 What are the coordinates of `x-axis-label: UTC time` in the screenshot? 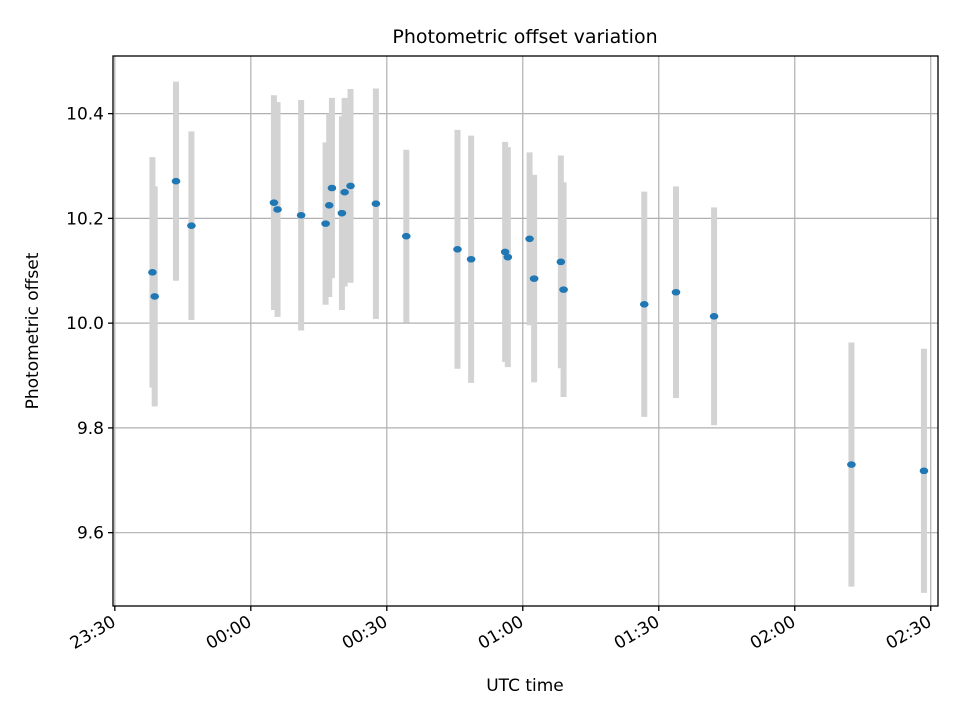 It's located at (525, 686).